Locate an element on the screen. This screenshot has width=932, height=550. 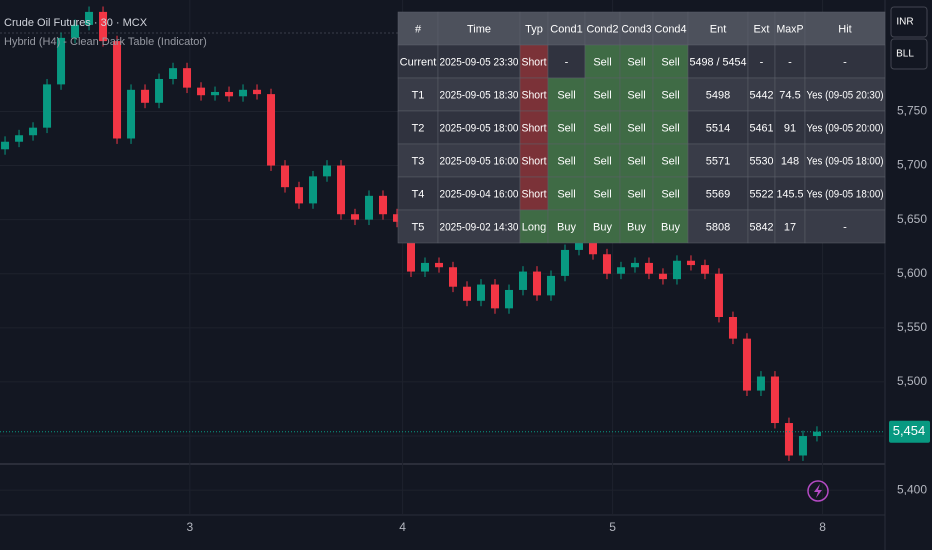
y-tick-label: 5,650 is located at coordinates (912, 219).